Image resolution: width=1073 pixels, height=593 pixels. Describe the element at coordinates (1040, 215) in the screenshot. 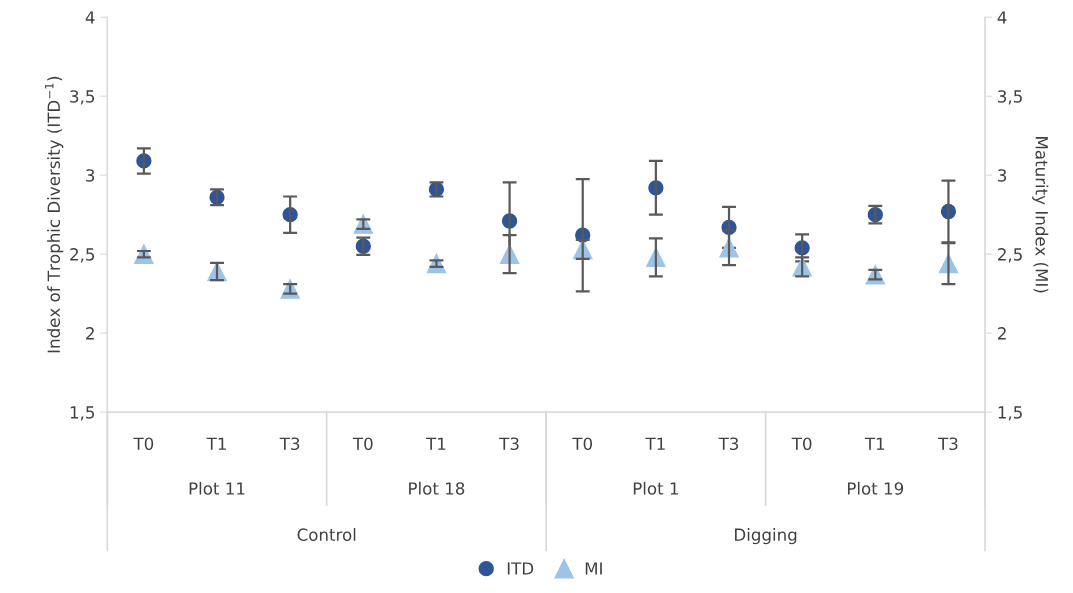

I see `y2-axis-title: Maturity Index (MI)` at that location.